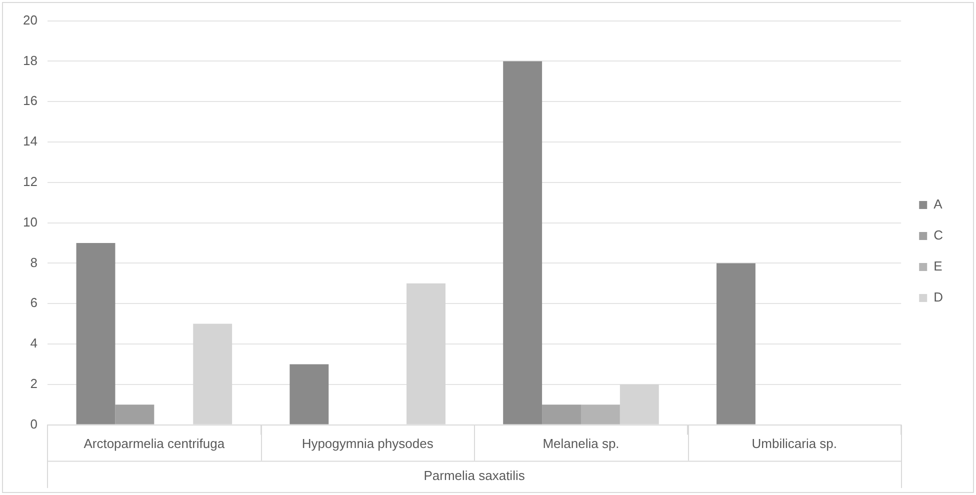 The image size is (976, 495). Describe the element at coordinates (34, 383) in the screenshot. I see `y-tick-label: 2` at that location.